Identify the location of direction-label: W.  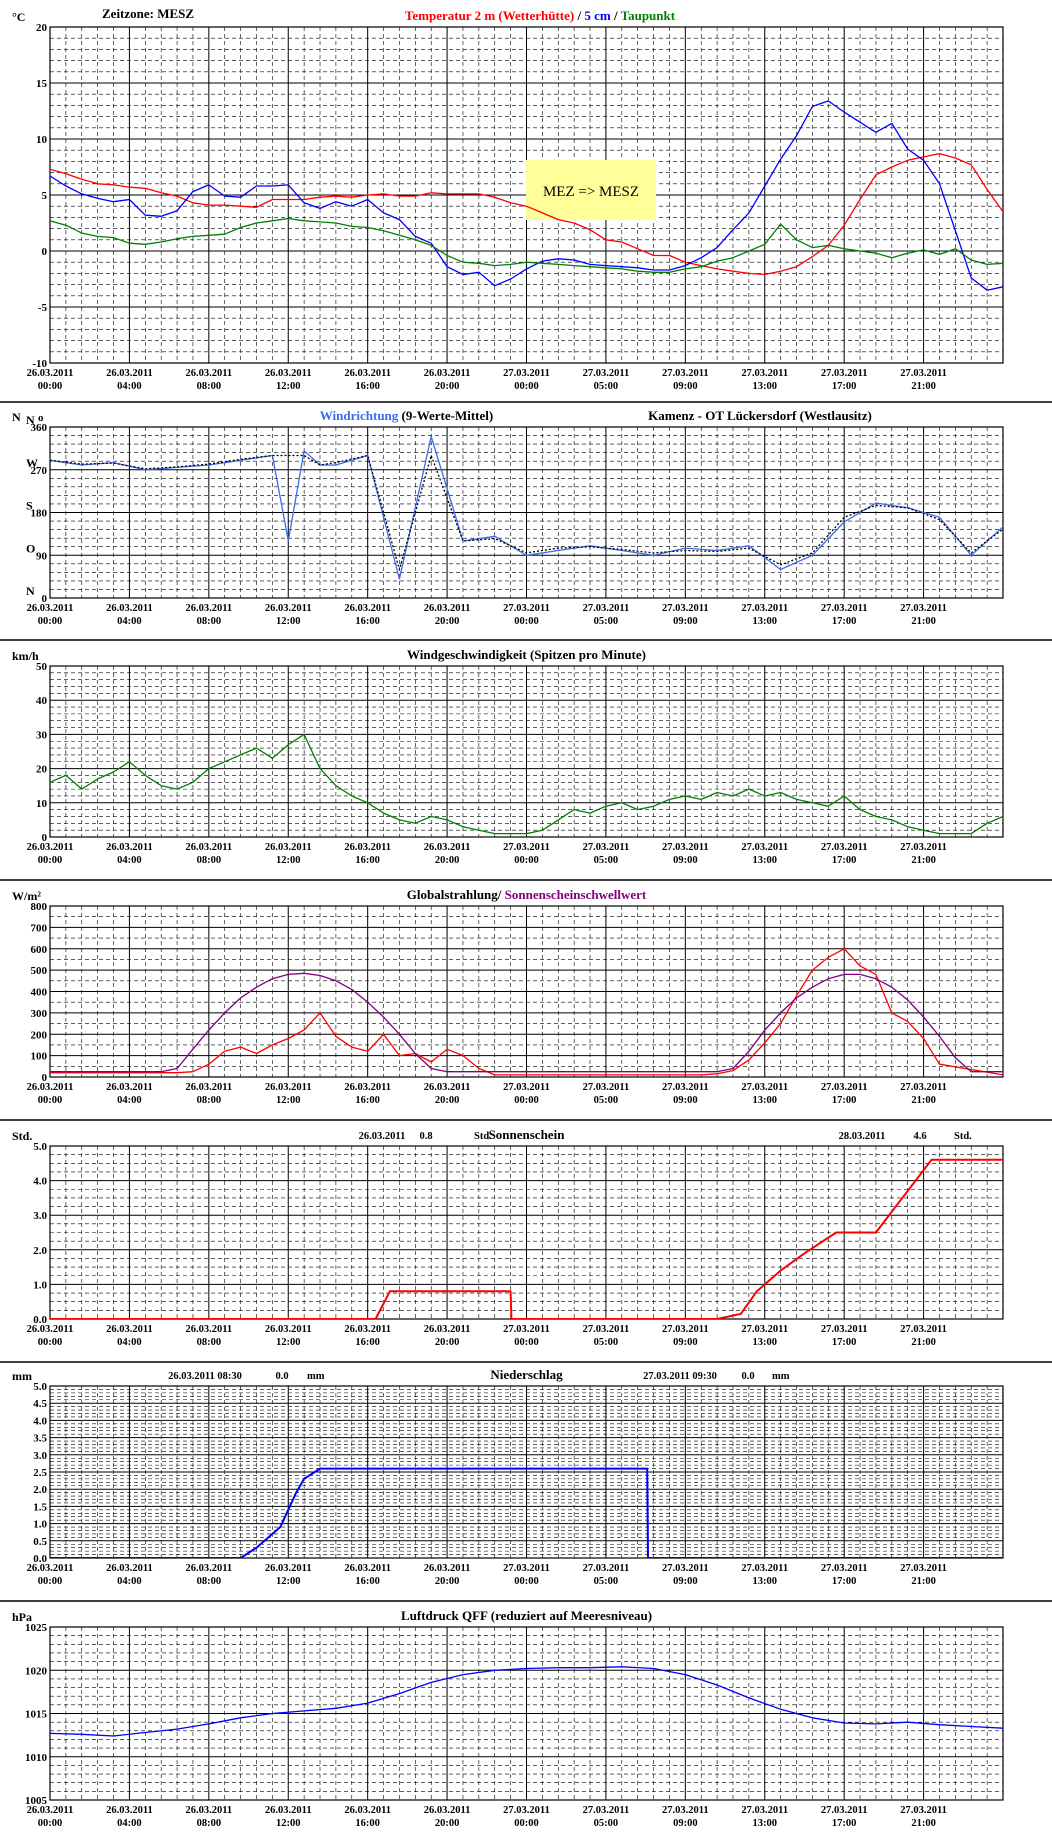
(32, 463).